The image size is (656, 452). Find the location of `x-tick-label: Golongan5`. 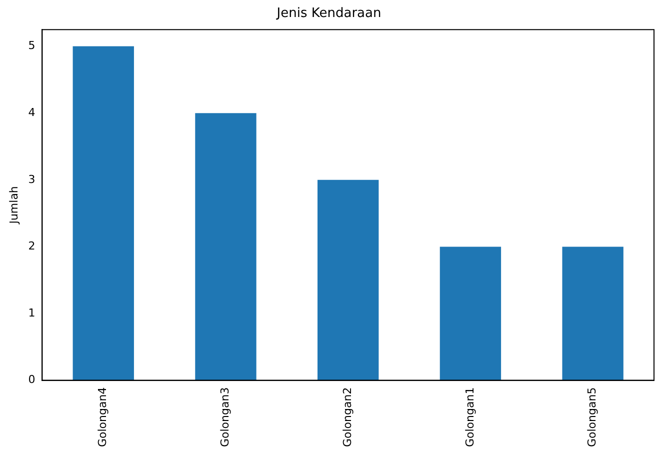

x-tick-label: Golongan5 is located at coordinates (592, 417).